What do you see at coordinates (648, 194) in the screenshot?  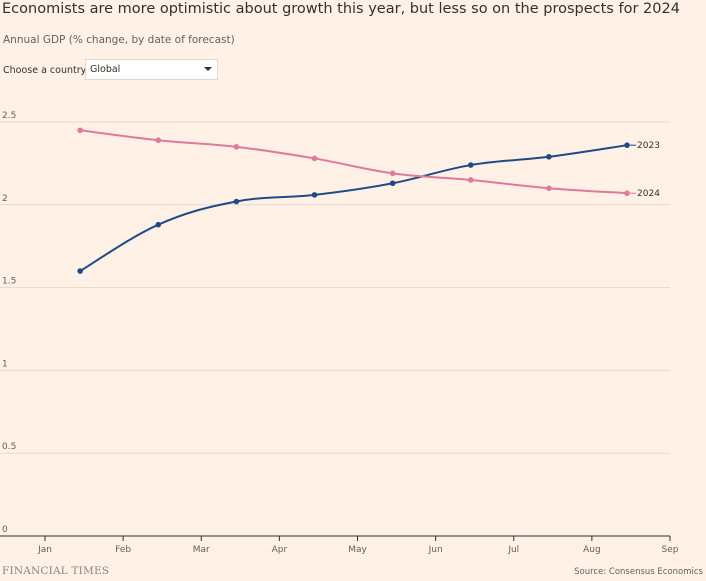 I see `series-label-2024: 2024` at bounding box center [648, 194].